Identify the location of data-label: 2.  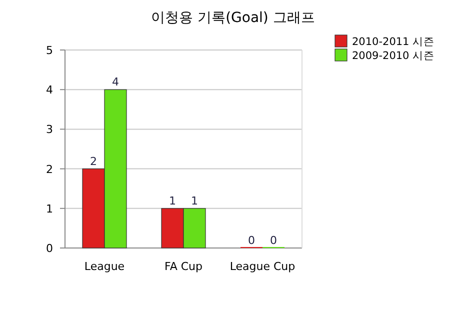
(93, 161).